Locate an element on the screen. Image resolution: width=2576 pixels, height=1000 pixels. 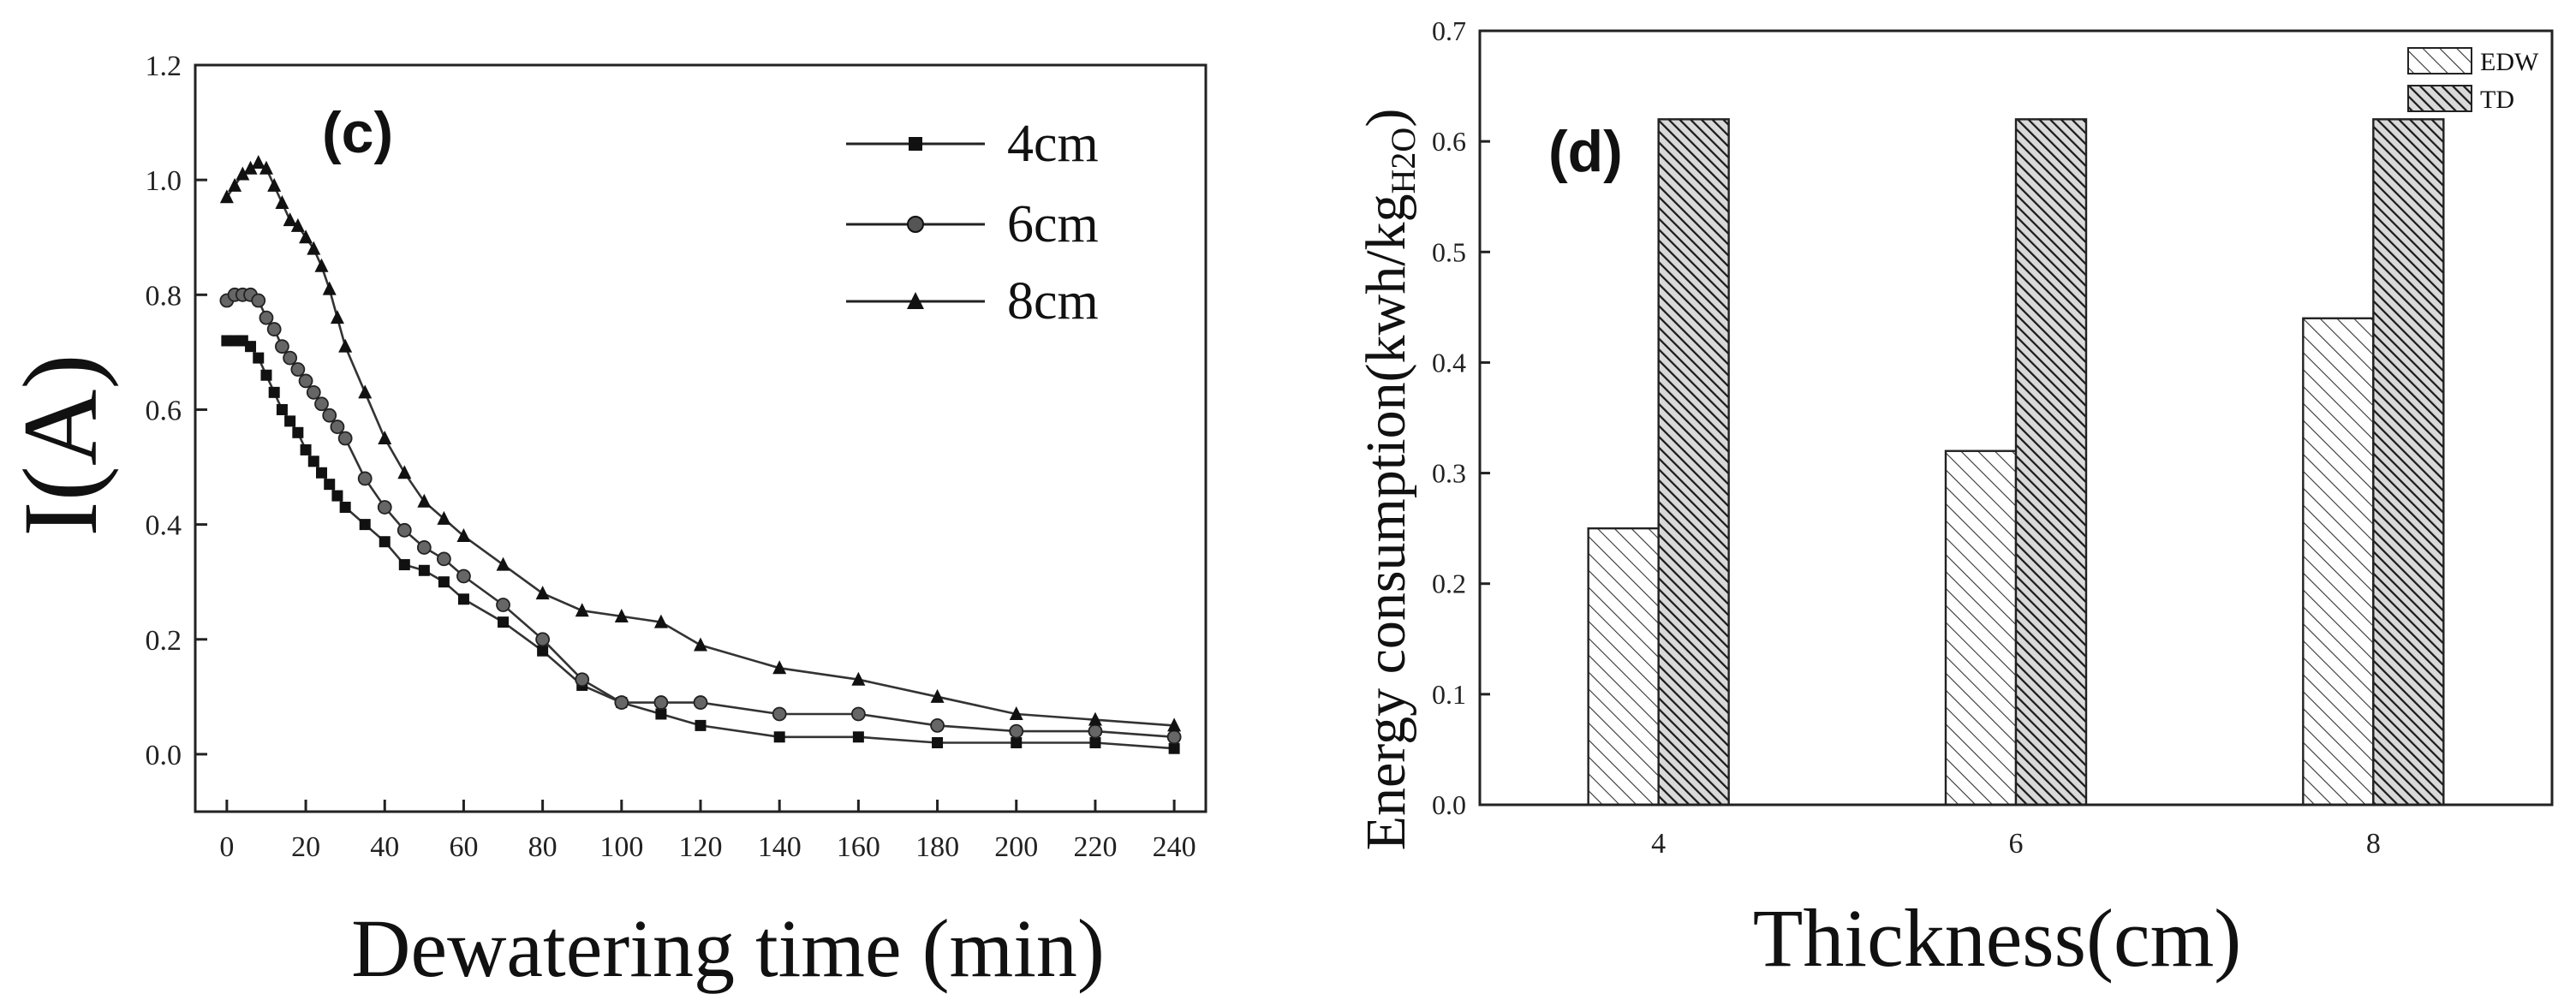
y-tick-label: 1.0 is located at coordinates (164, 181).